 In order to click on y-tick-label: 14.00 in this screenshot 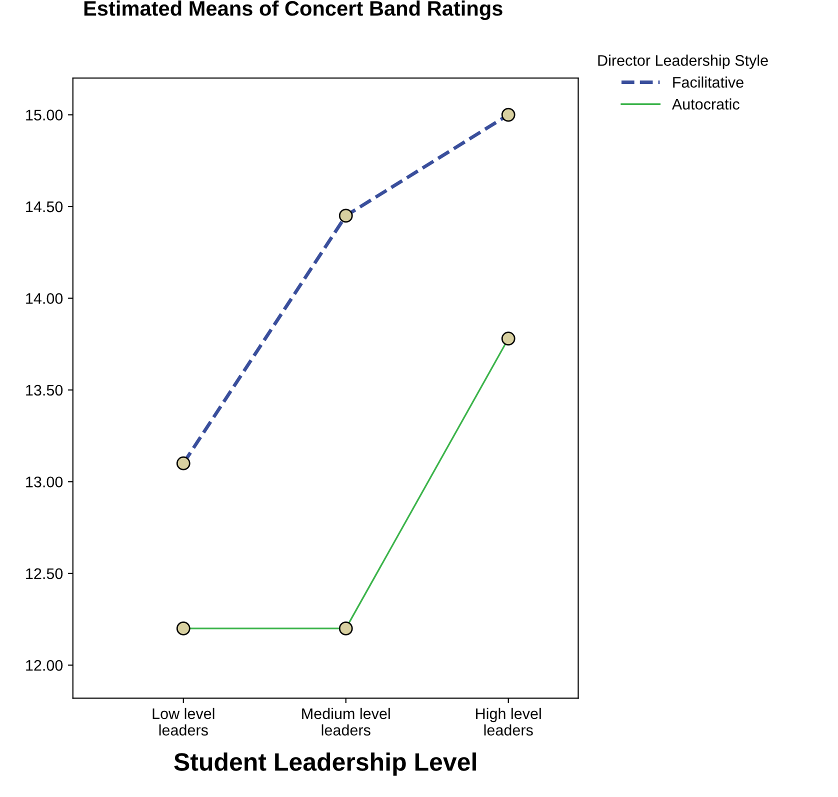, I will do `click(44, 298)`.